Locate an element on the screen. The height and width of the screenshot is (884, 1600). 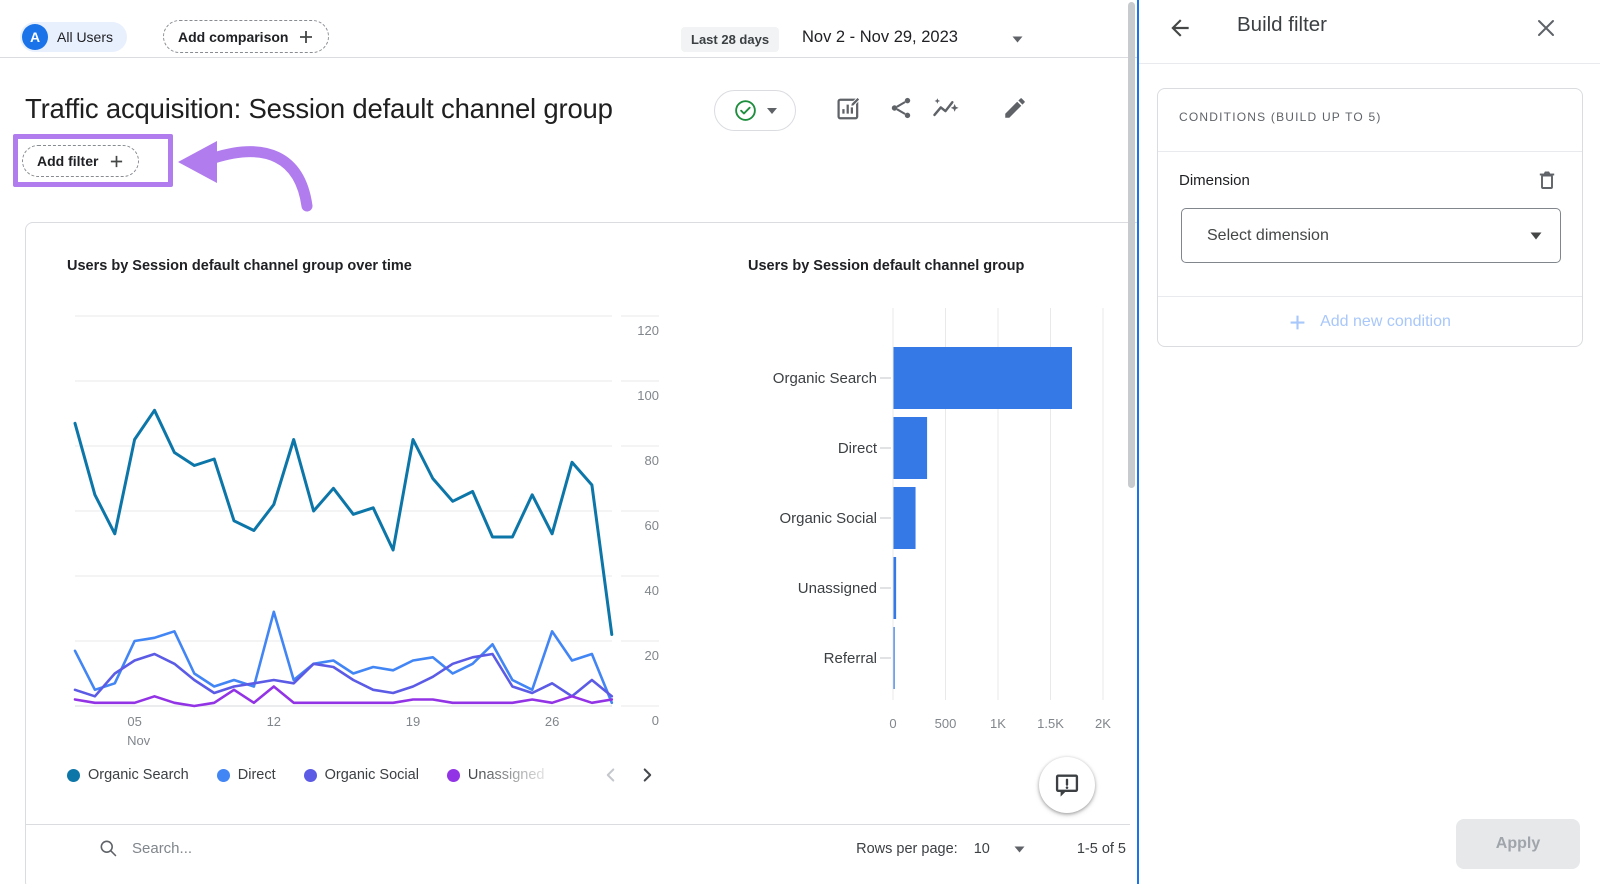
svg-text: Referral is located at coordinates (850, 658).